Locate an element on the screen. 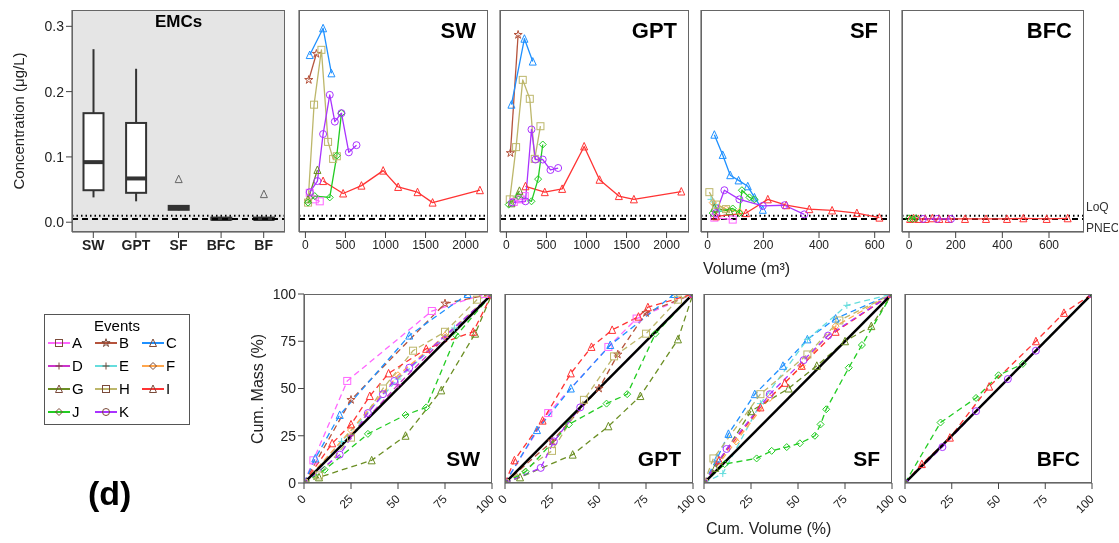 This screenshot has height=543, width=1119. legend-label: I is located at coordinates (168, 388).